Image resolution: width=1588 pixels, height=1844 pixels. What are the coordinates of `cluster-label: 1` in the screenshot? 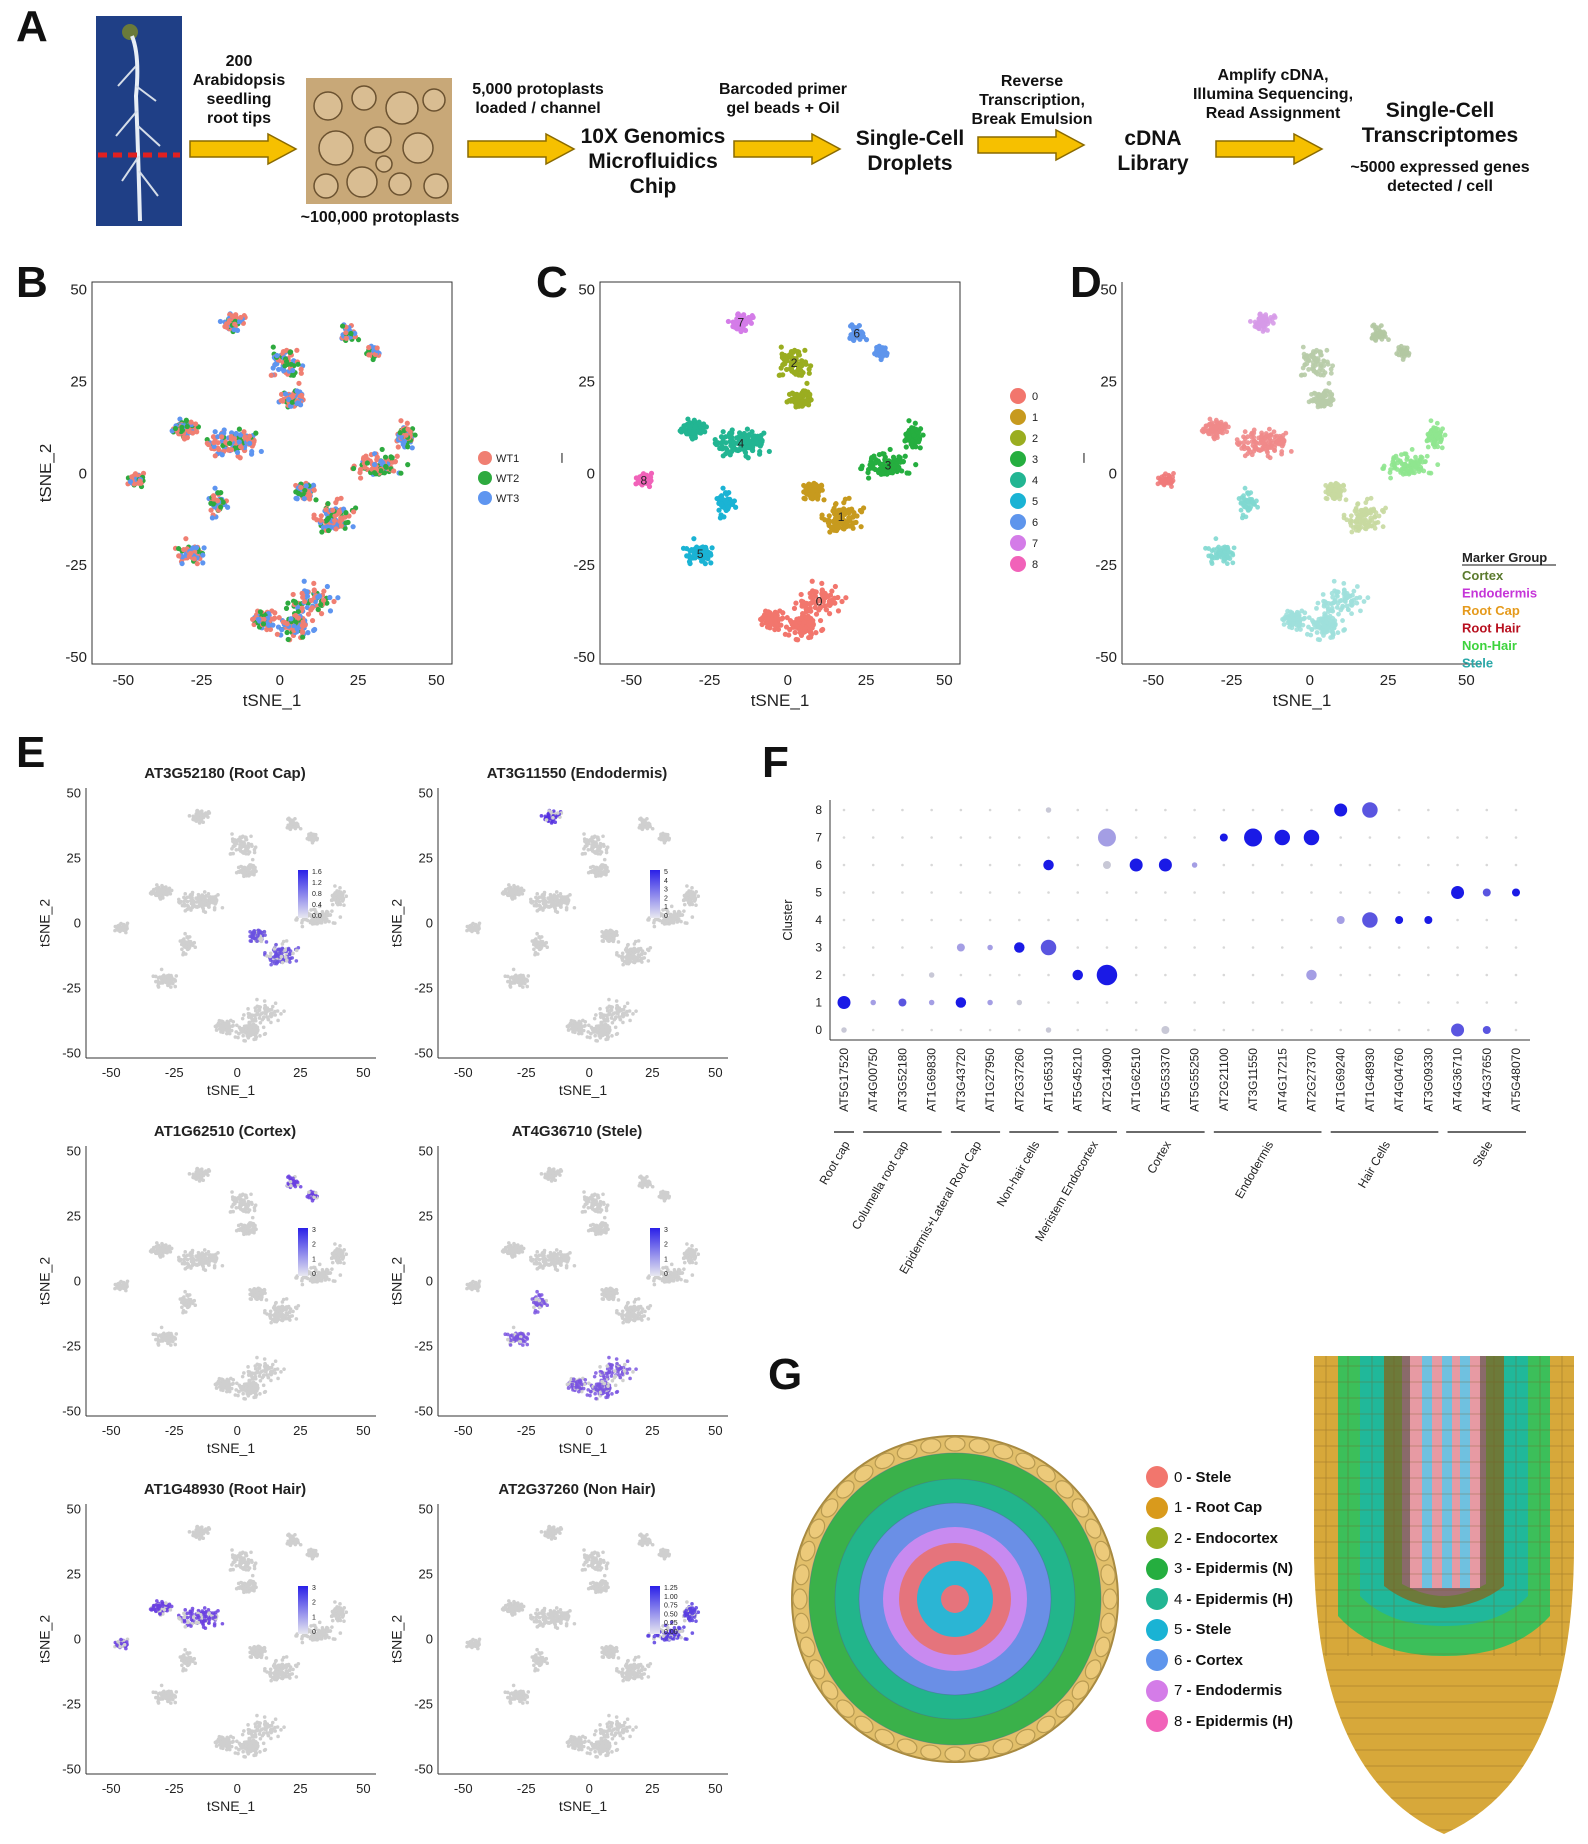 It's located at (841, 517).